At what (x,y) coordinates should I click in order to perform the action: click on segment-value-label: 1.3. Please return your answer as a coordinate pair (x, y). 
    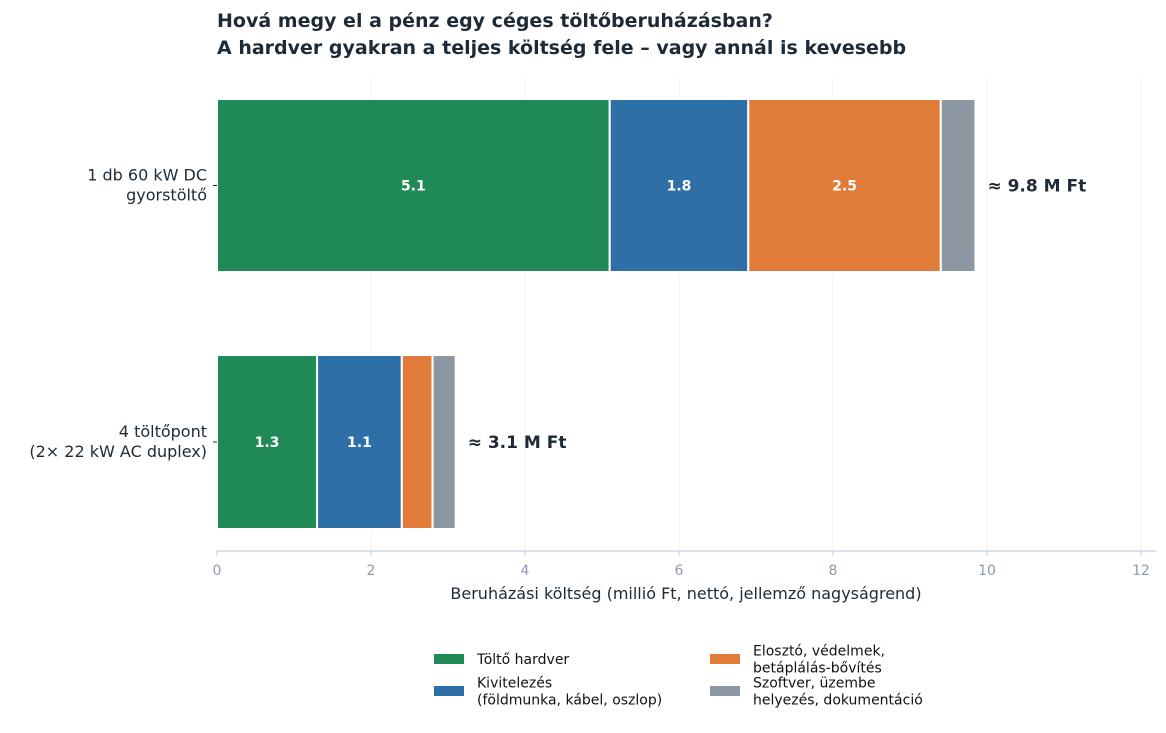
    Looking at the image, I should click on (267, 443).